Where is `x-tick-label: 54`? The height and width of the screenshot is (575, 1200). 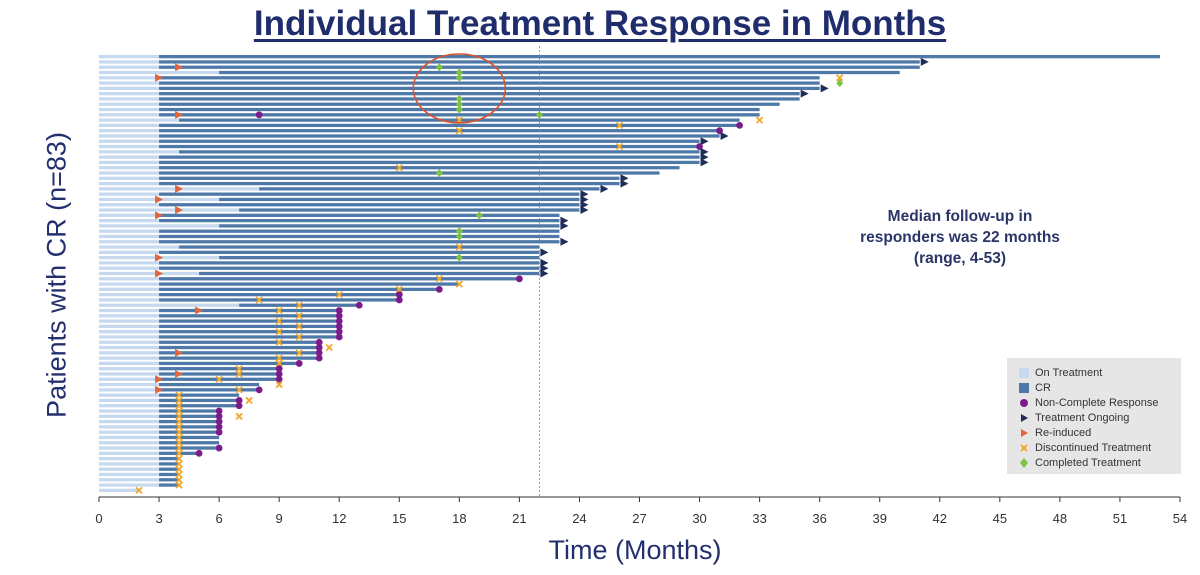
x-tick-label: 54 is located at coordinates (1180, 518).